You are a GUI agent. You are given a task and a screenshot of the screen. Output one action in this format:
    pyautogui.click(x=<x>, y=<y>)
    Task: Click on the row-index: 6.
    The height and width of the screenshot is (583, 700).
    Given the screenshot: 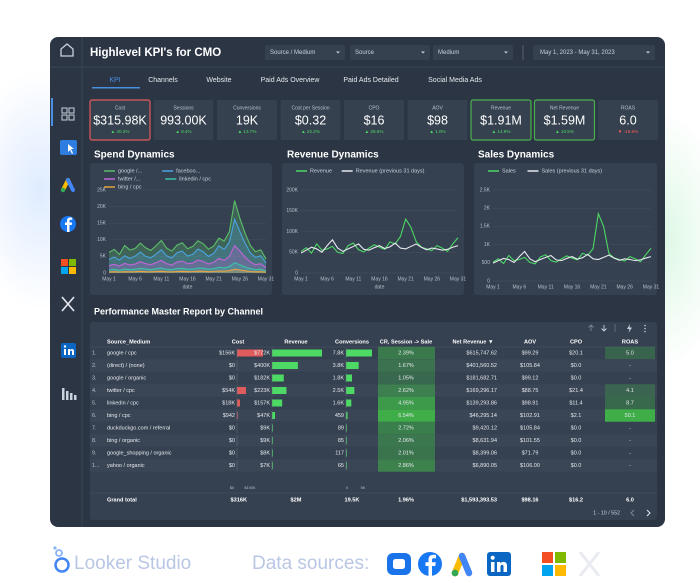 What is the action you would take?
    pyautogui.click(x=94, y=416)
    